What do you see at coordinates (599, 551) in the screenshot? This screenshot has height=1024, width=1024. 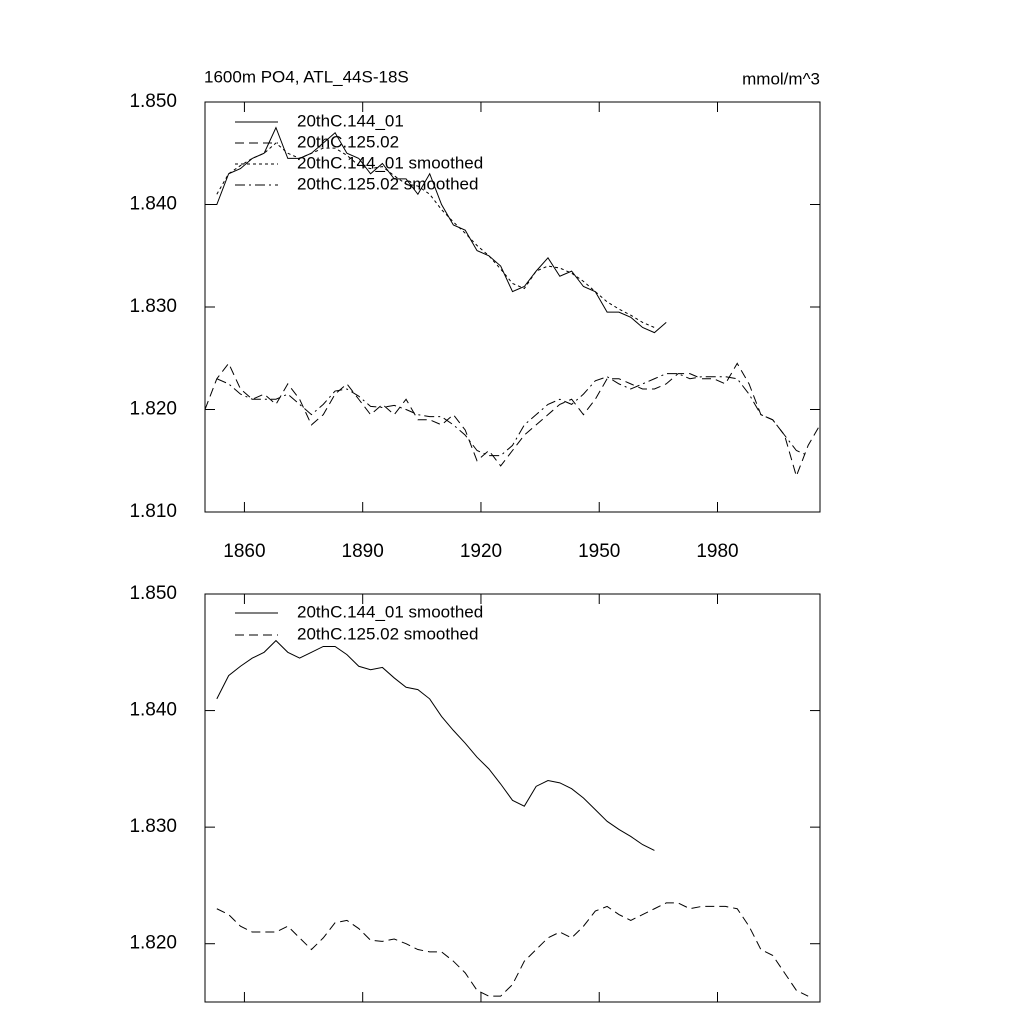 I see `x-tick-label: 1950` at bounding box center [599, 551].